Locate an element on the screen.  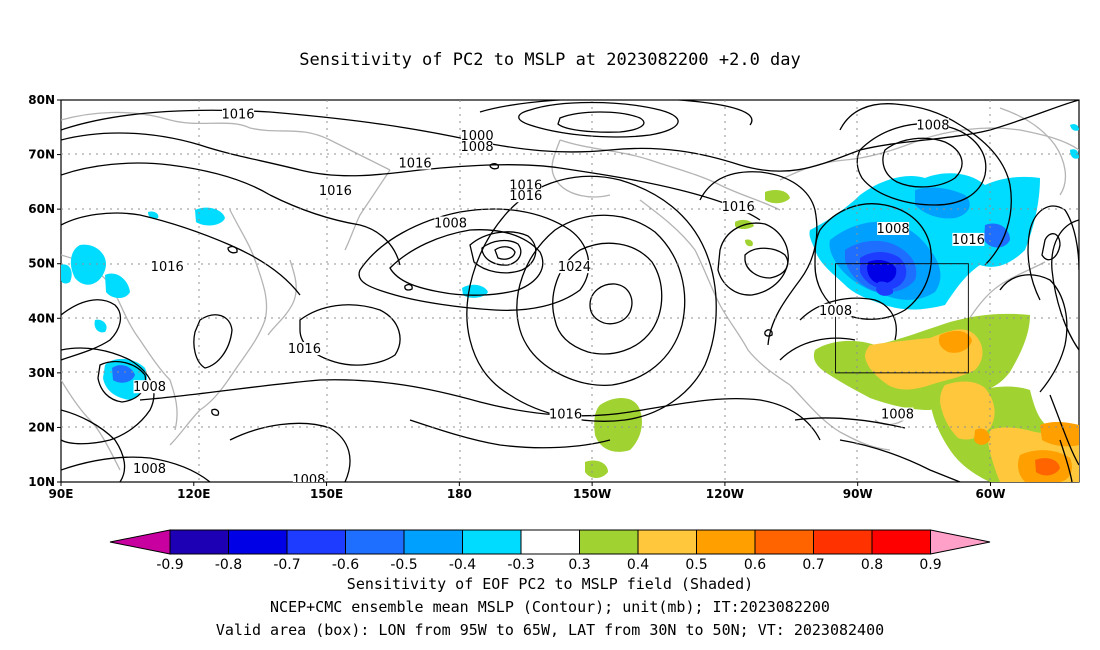
lon-tick-label: 90E is located at coordinates (61, 494).